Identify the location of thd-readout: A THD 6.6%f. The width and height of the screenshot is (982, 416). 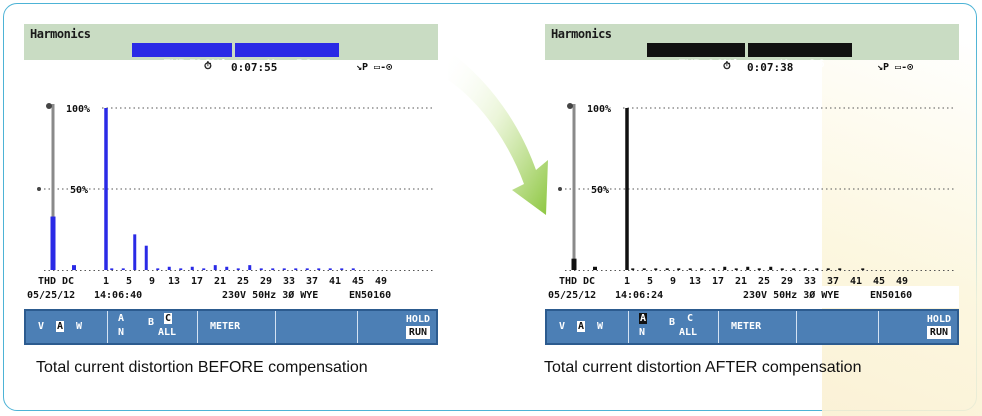
(696, 56).